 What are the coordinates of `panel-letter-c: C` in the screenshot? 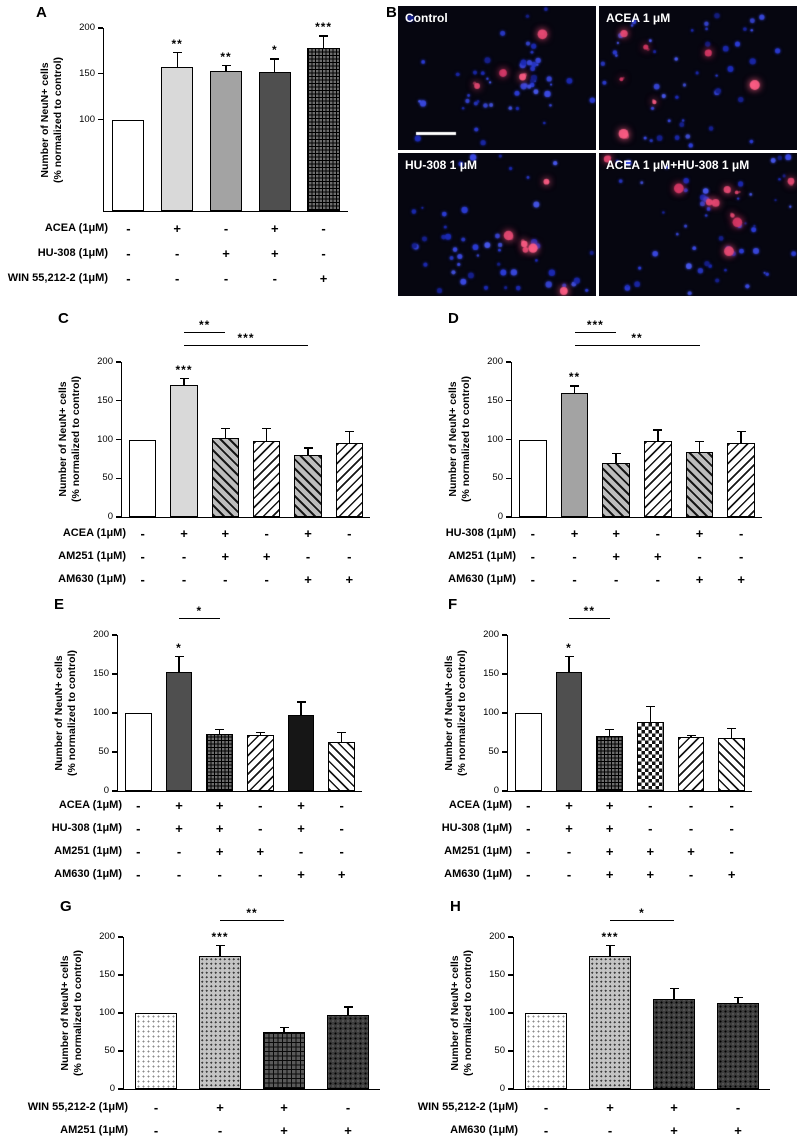 It's located at (63, 318).